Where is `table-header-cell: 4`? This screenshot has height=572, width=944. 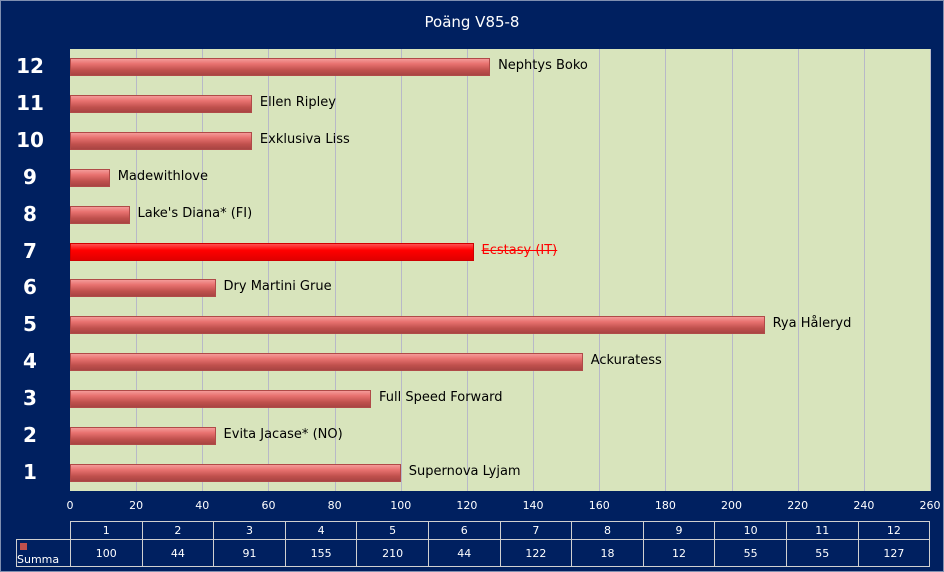 table-header-cell: 4 is located at coordinates (321, 530).